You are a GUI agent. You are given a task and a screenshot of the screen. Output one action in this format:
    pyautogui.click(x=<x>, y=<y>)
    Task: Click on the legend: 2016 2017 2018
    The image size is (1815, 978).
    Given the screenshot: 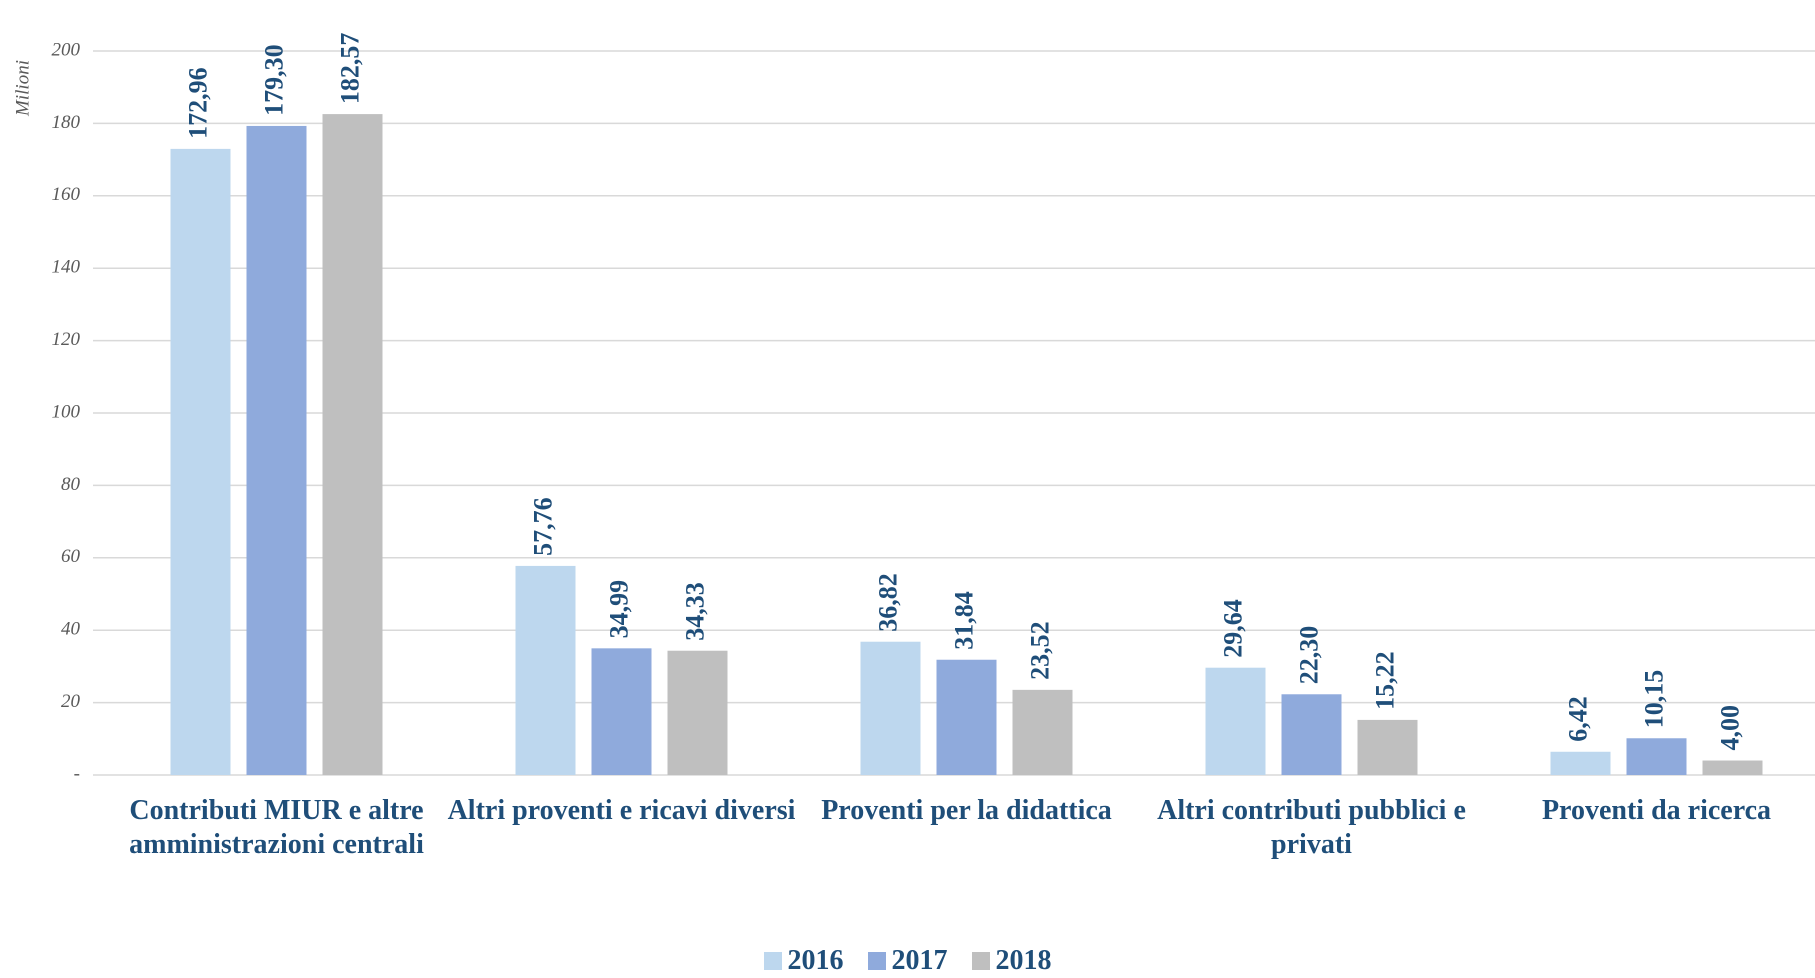 What is the action you would take?
    pyautogui.click(x=907, y=961)
    